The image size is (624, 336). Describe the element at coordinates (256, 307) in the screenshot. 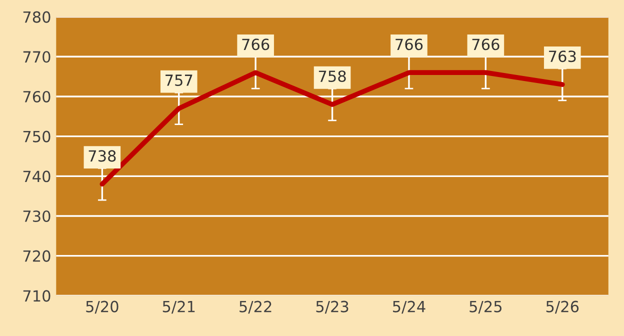

I see `x-tick-label: 5/22` at that location.